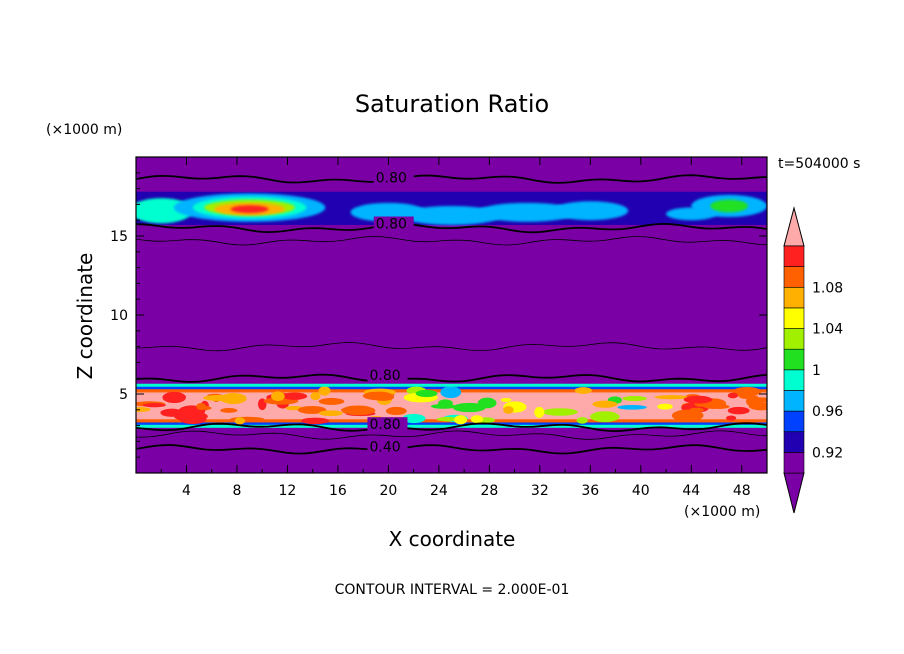 Image resolution: width=904 pixels, height=654 pixels. What do you see at coordinates (819, 164) in the screenshot?
I see `time-label: t=504000 s` at bounding box center [819, 164].